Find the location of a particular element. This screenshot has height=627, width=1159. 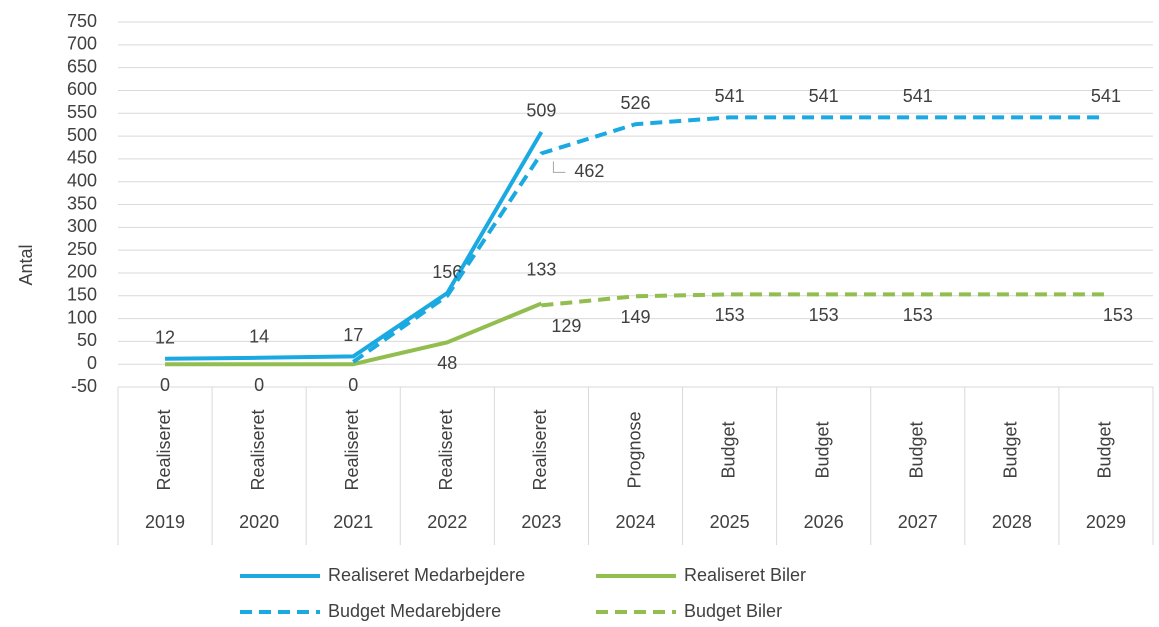

y-tick-label: 700 is located at coordinates (82, 44).